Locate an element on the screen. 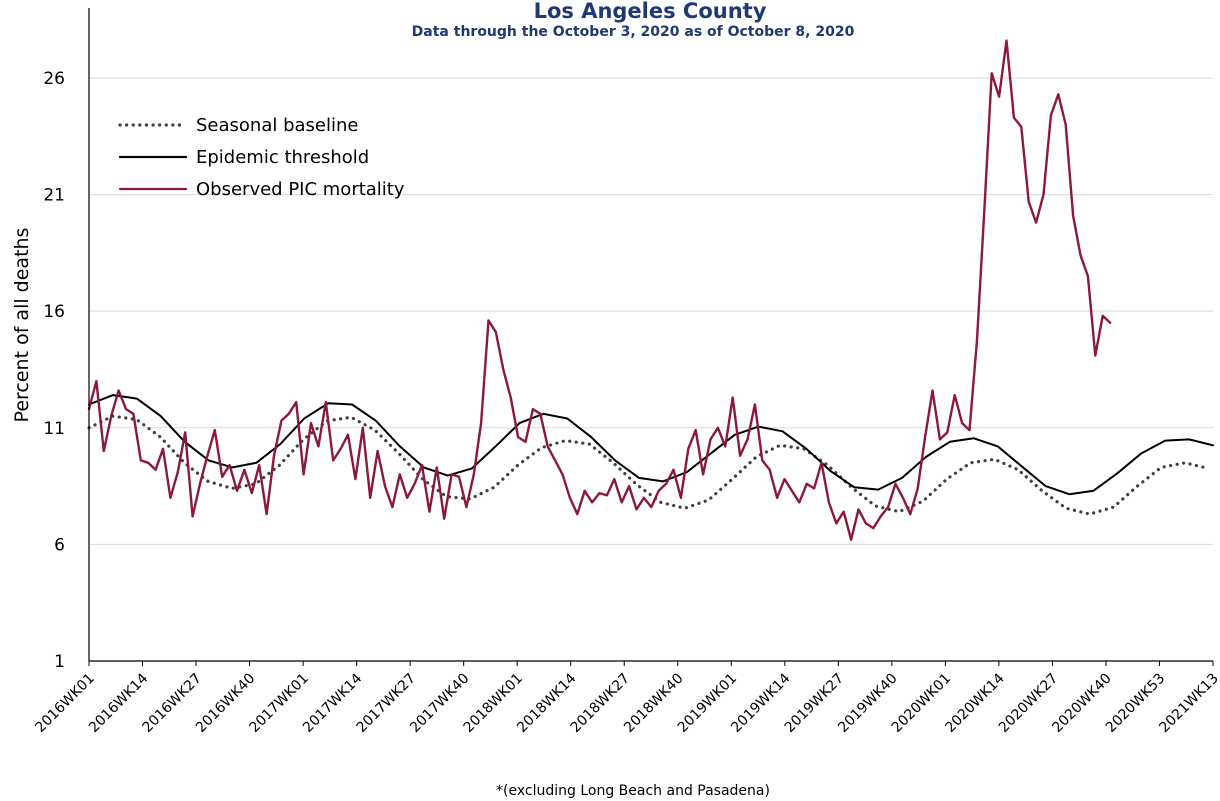 The width and height of the screenshot is (1220, 801). legend-label-observed-pic-mortality: Observed PIC mortality is located at coordinates (300, 189).